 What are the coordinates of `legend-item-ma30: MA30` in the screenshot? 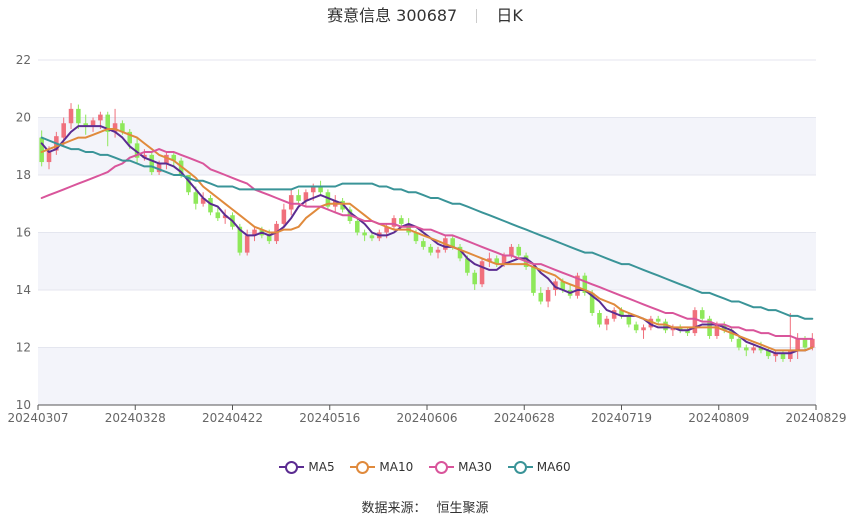 It's located at (460, 467).